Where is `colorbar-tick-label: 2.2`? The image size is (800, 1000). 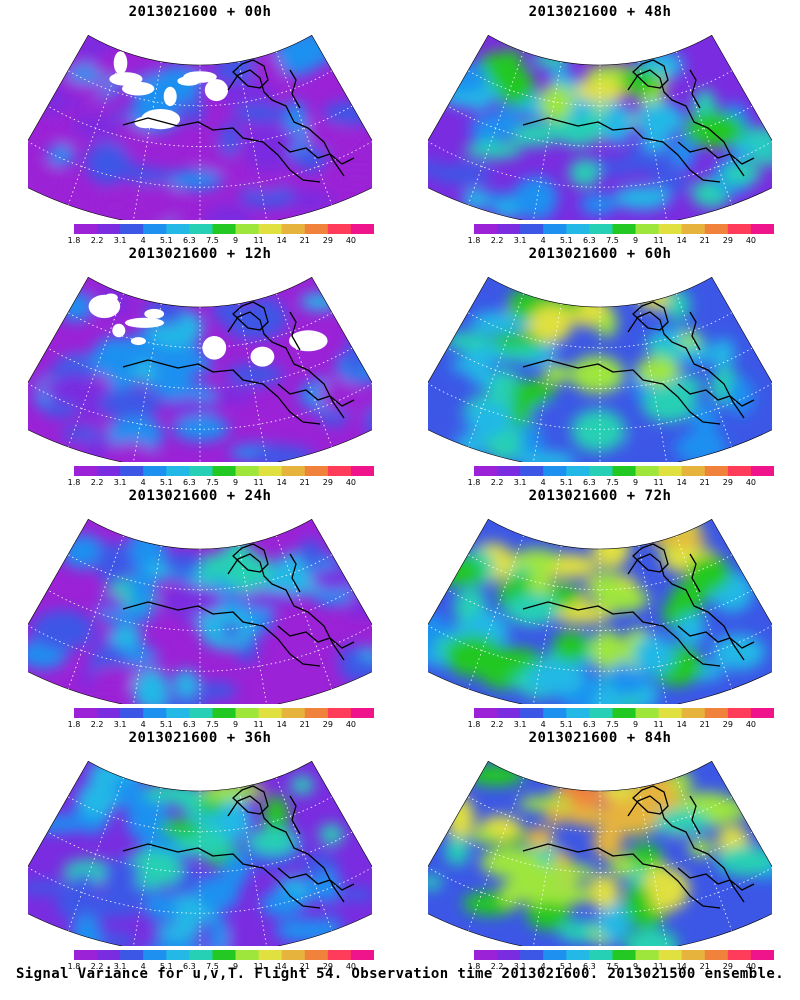
colorbar-tick-label: 2.2 is located at coordinates (97, 240).